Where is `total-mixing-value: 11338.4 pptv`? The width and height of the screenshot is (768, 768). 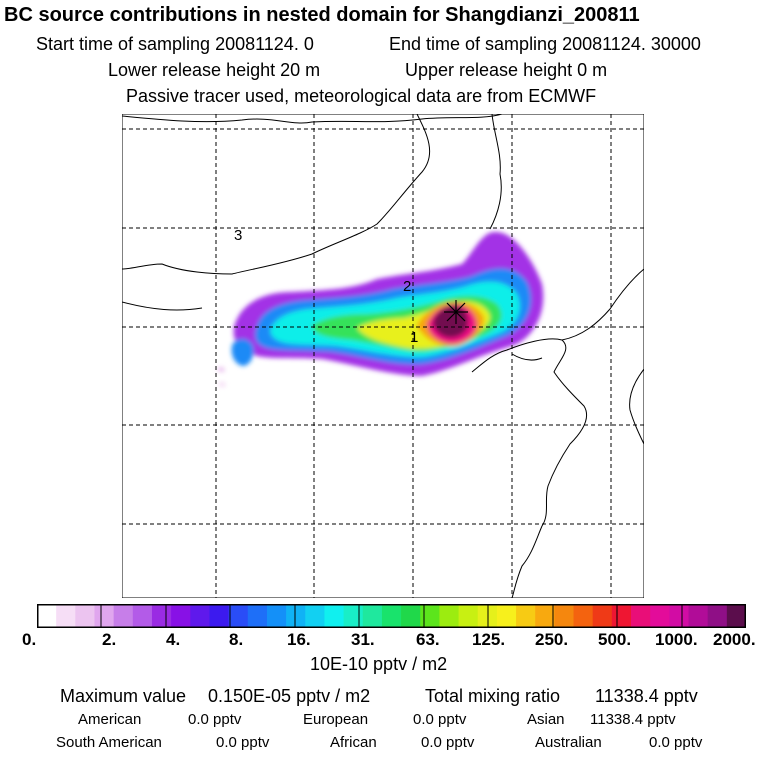
total-mixing-value: 11338.4 pptv is located at coordinates (646, 696).